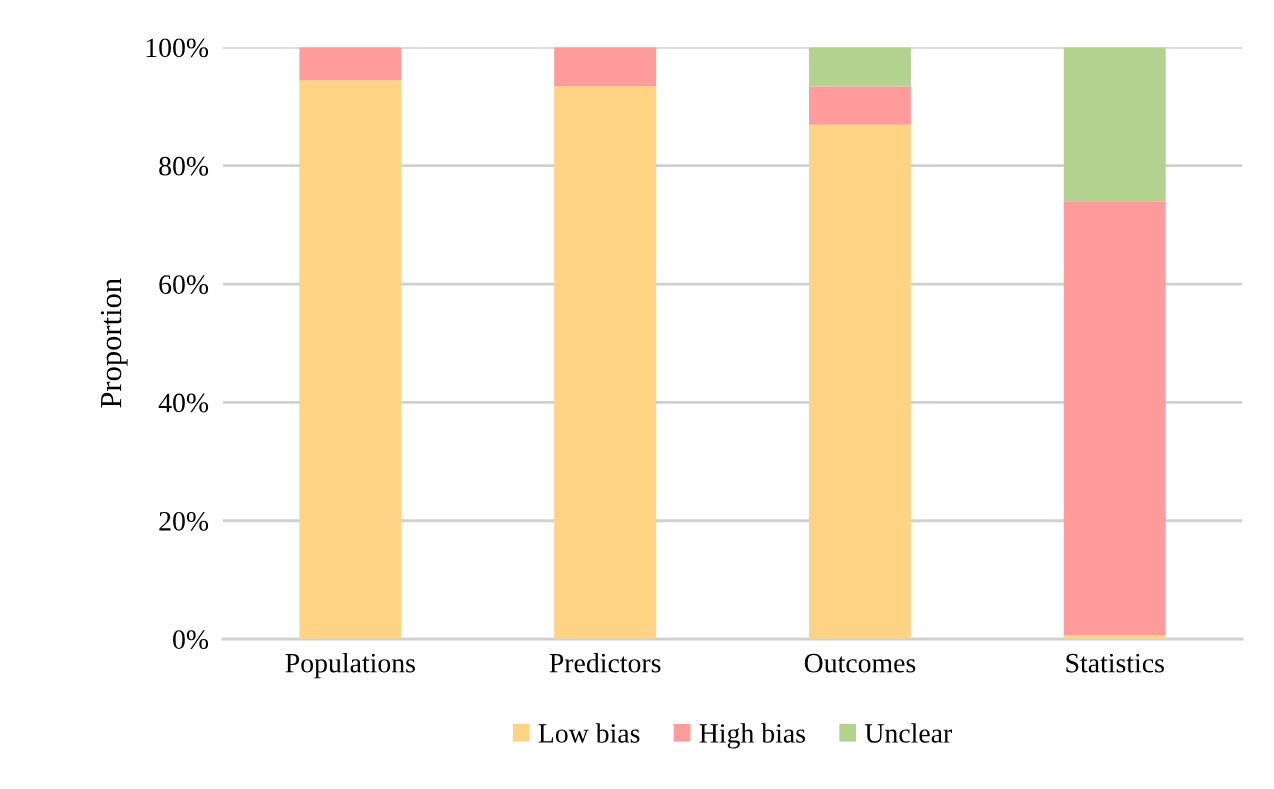 The image size is (1274, 789). Describe the element at coordinates (191, 640) in the screenshot. I see `y-tick-label: 0%` at that location.